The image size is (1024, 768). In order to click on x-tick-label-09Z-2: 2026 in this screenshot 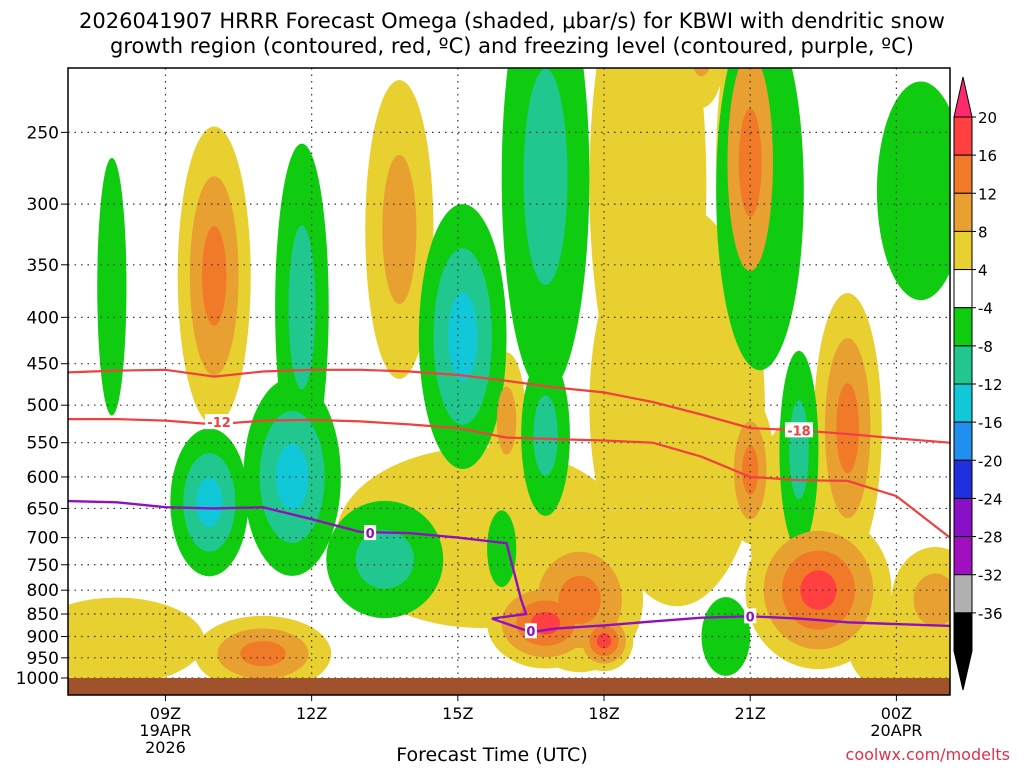, I will do `click(165, 747)`.